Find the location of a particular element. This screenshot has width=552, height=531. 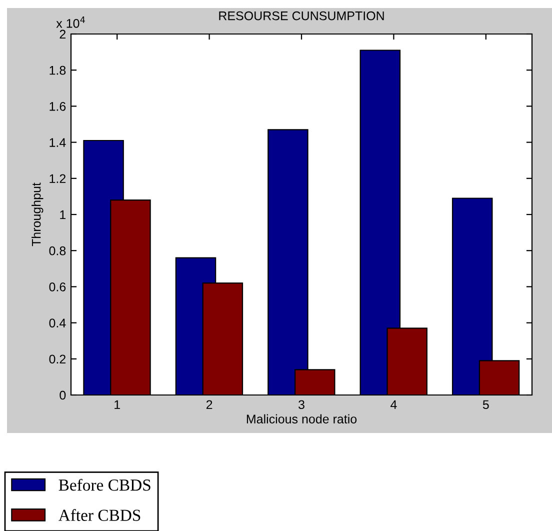

y-tick-label: 2 is located at coordinates (63, 34).